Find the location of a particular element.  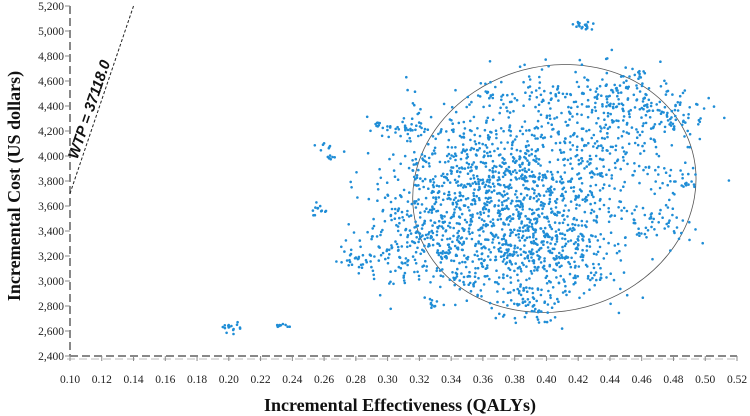

y-tick-label: 4,200 is located at coordinates (51, 132).